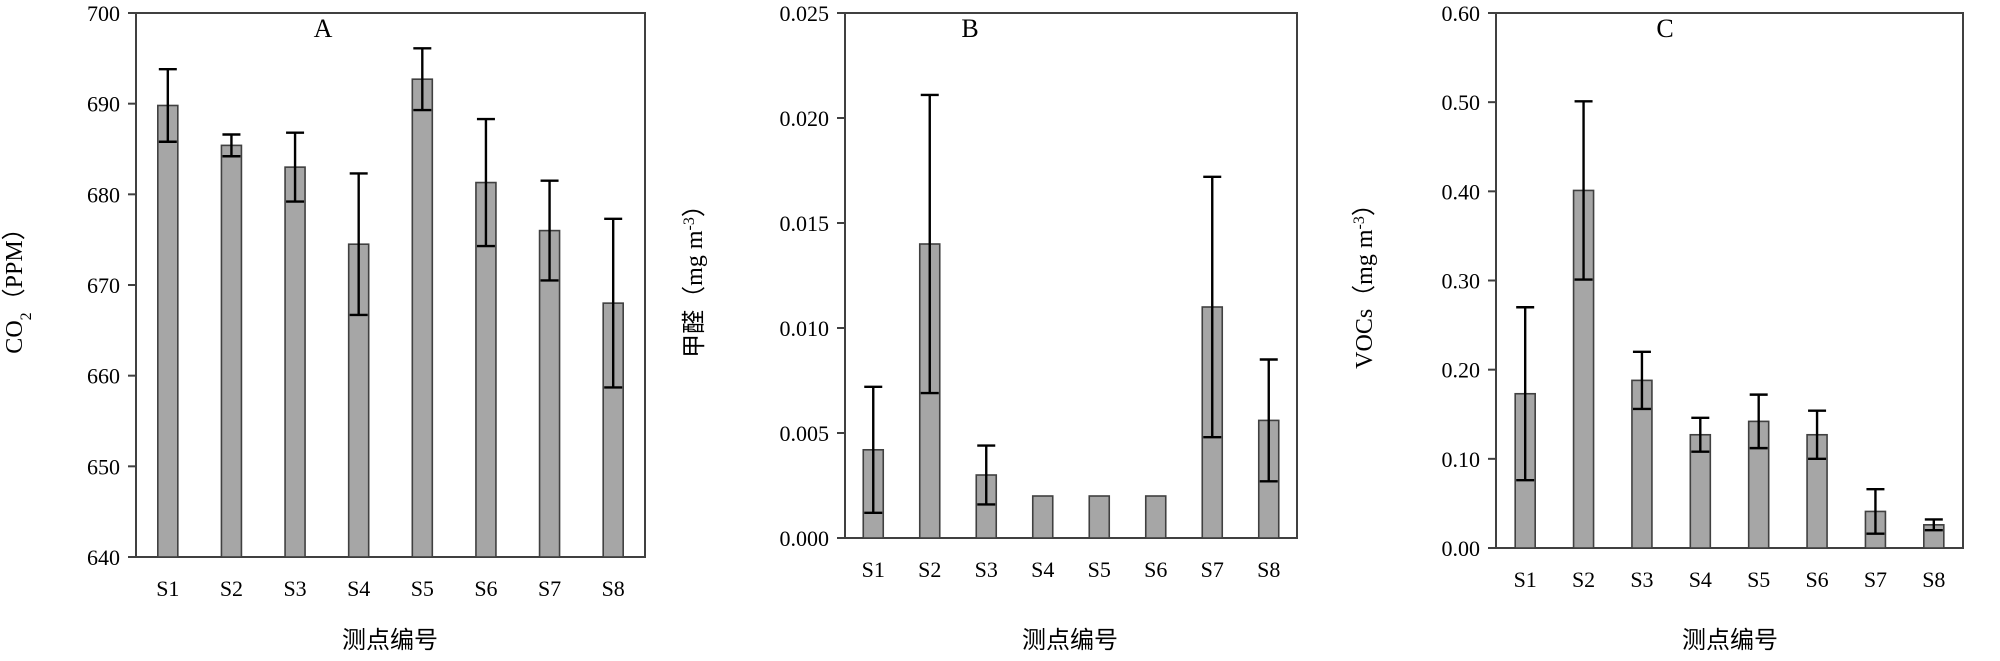  What do you see at coordinates (969, 28) in the screenshot?
I see `panel-label: B` at bounding box center [969, 28].